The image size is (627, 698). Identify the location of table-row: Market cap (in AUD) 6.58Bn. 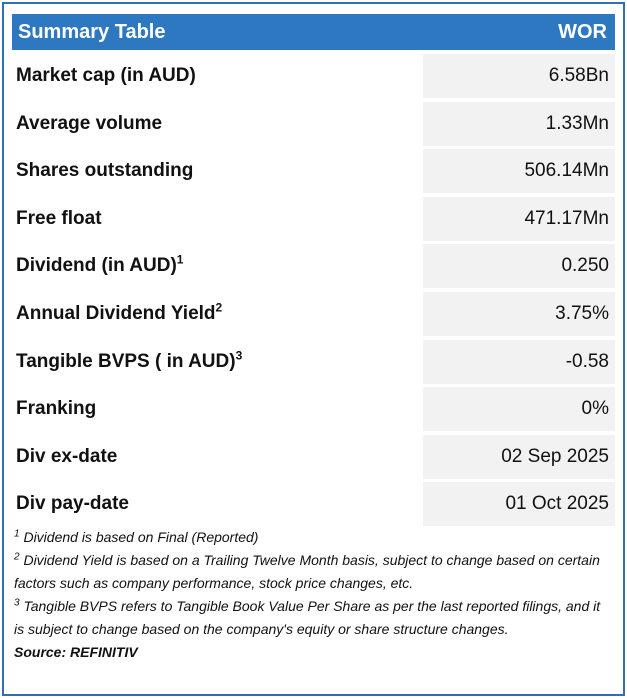
(313, 76).